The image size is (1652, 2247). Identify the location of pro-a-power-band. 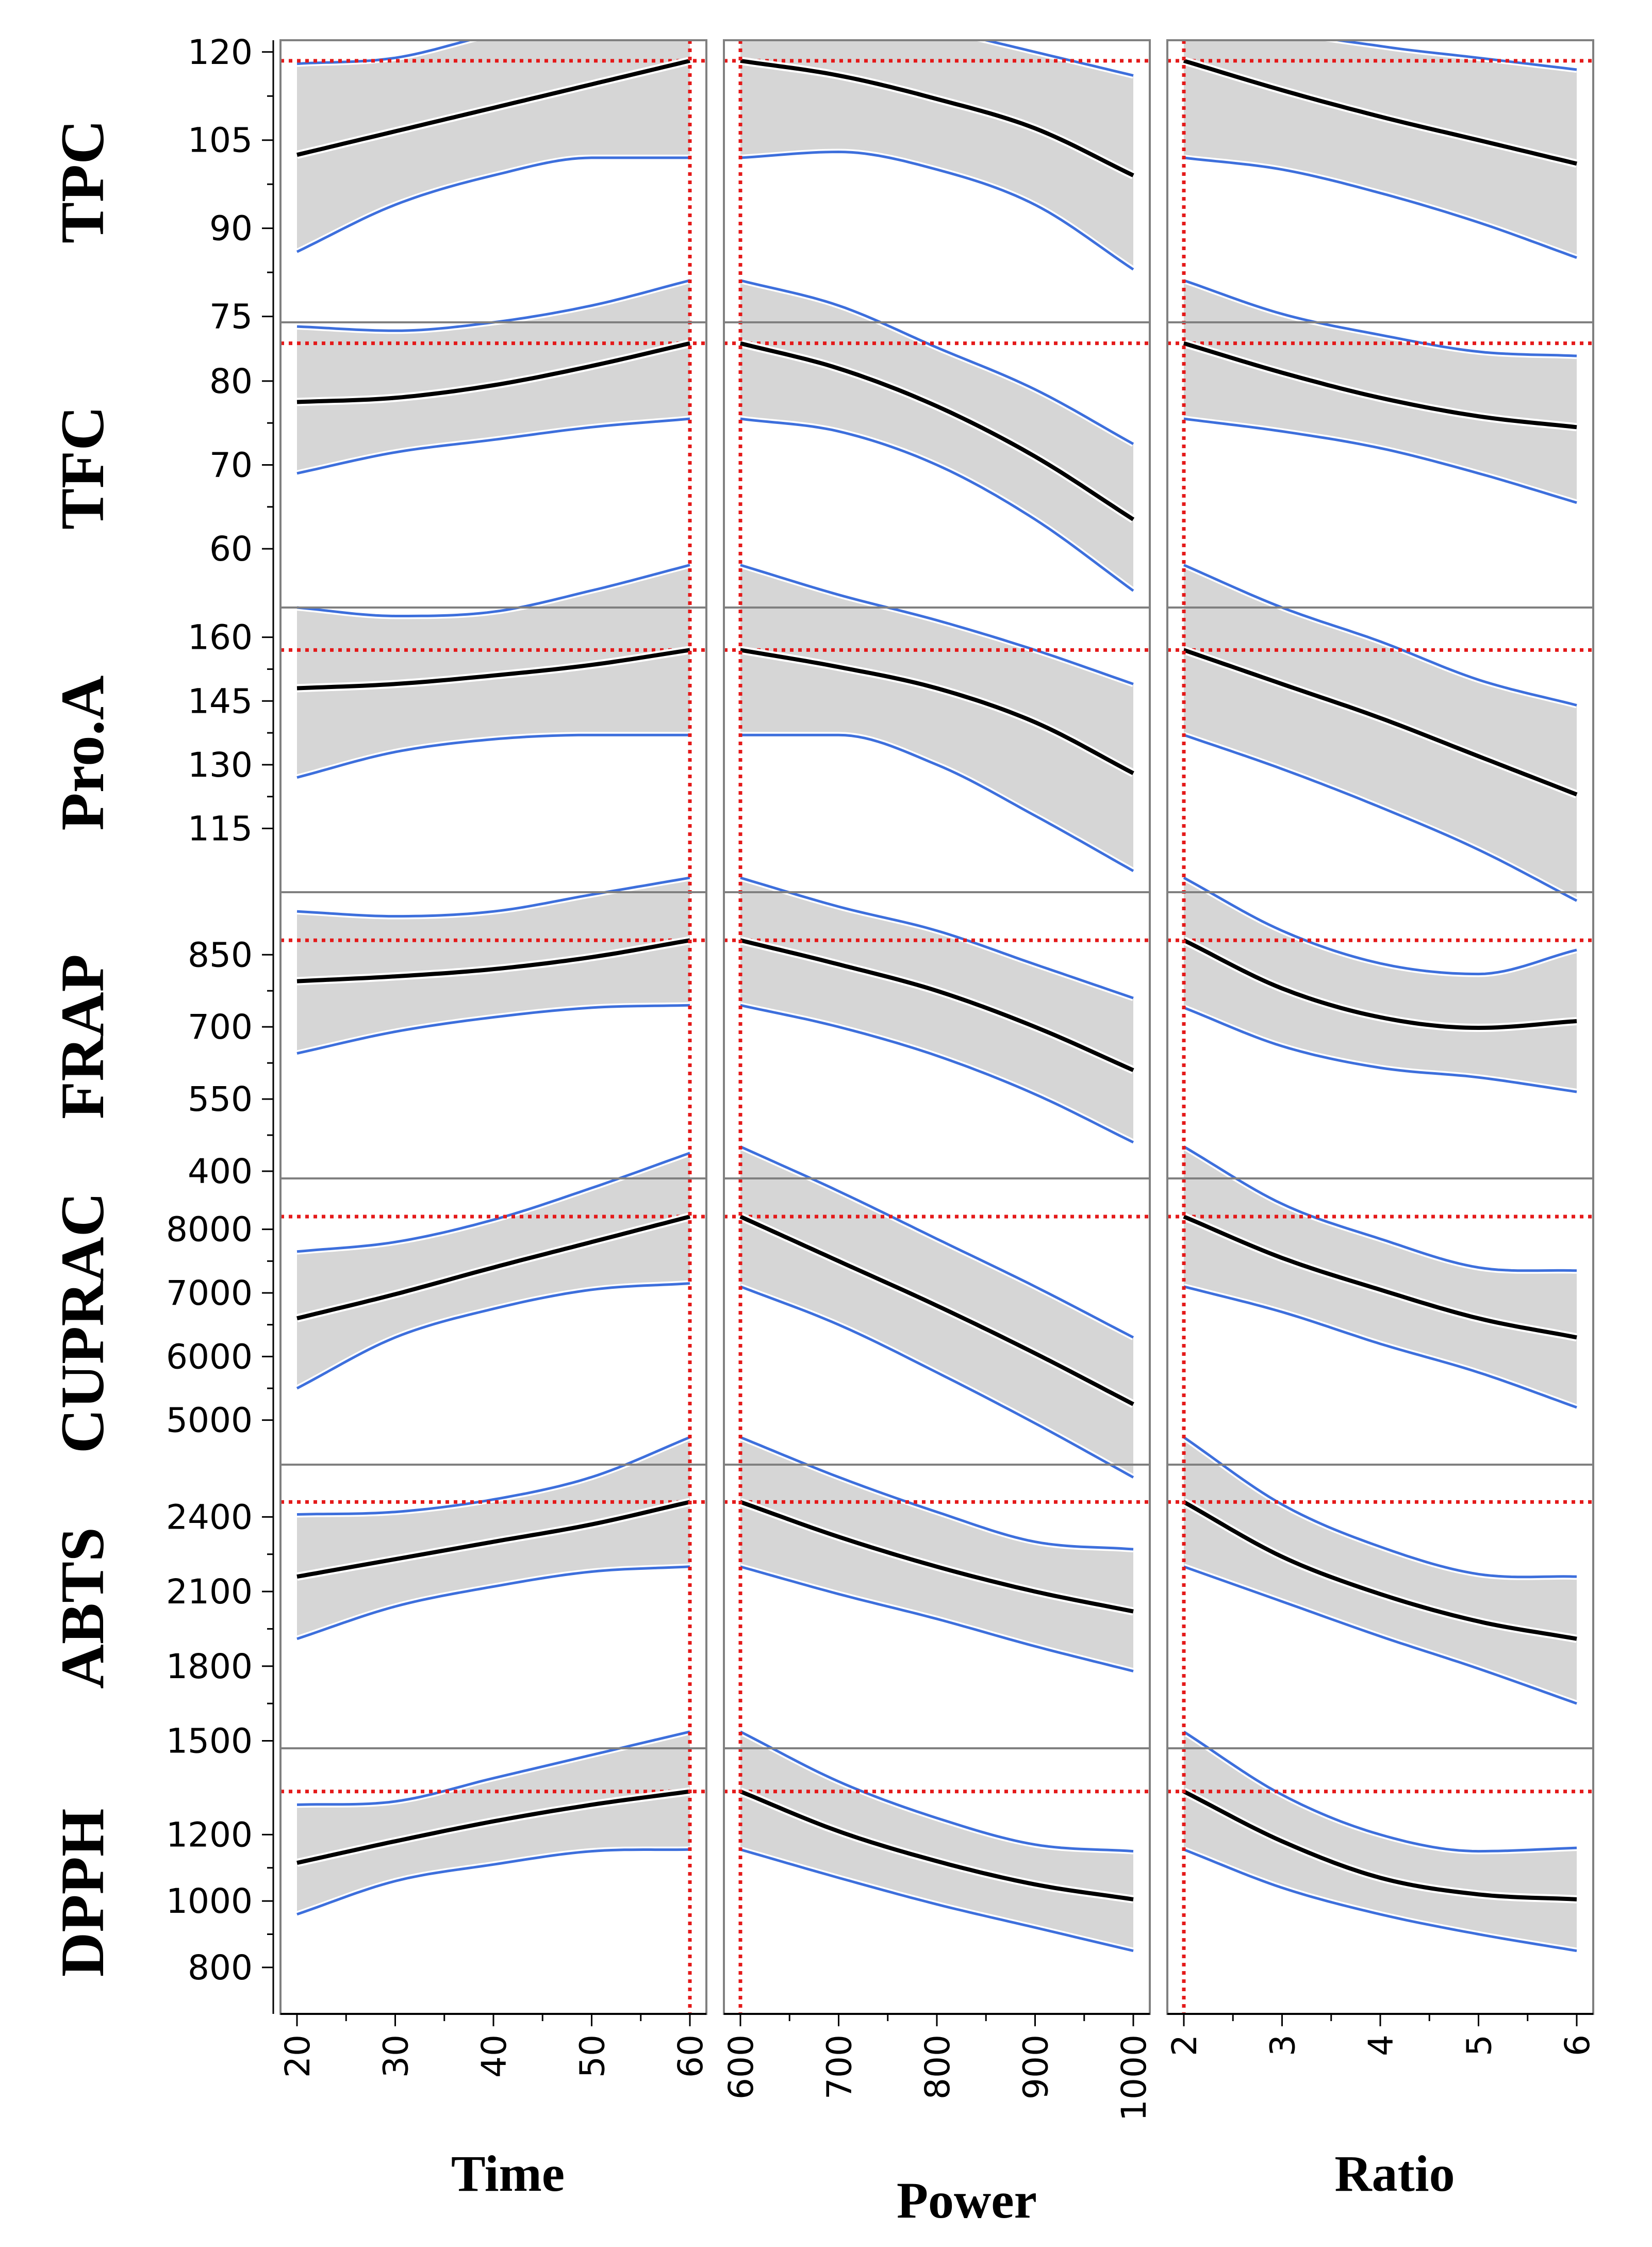
(937, 718).